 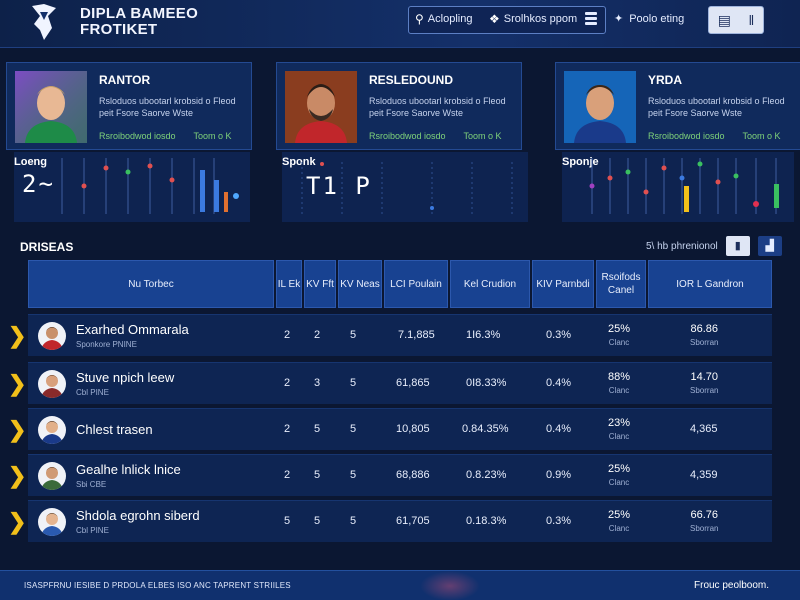 I want to click on copy-button: ▮, so click(x=737, y=246).